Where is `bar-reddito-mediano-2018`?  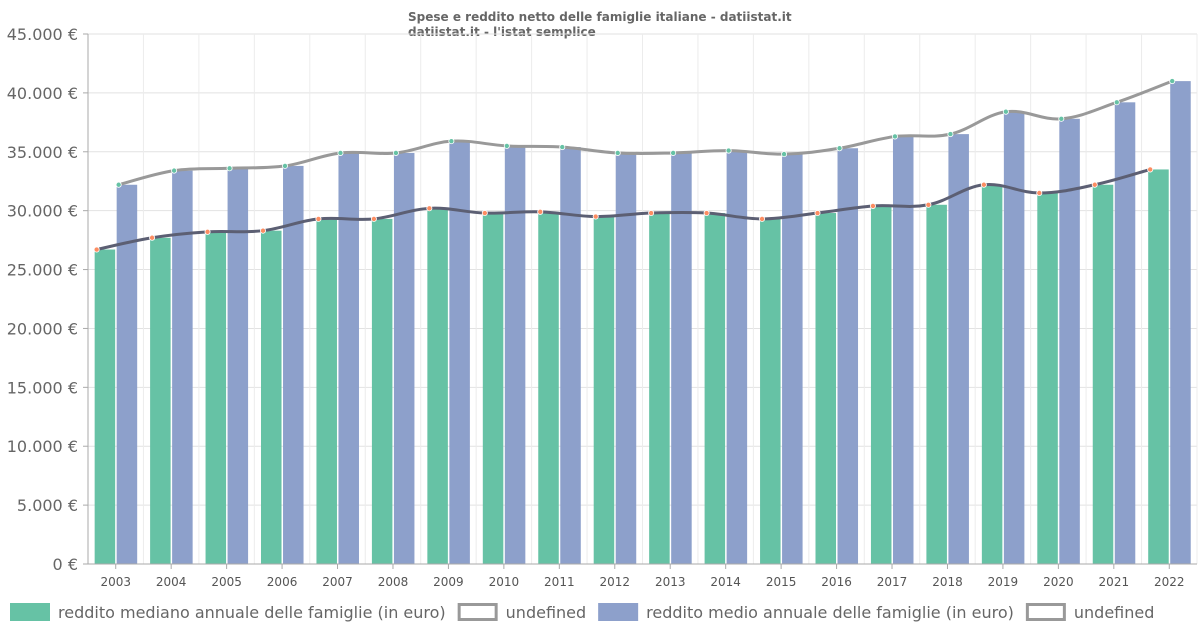
bar-reddito-mediano-2018 is located at coordinates (936, 384).